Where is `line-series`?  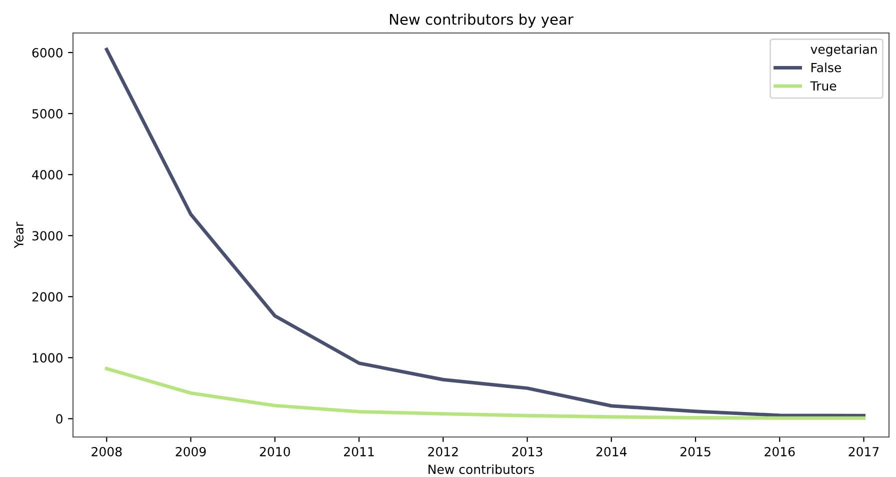 line-series is located at coordinates (485, 393).